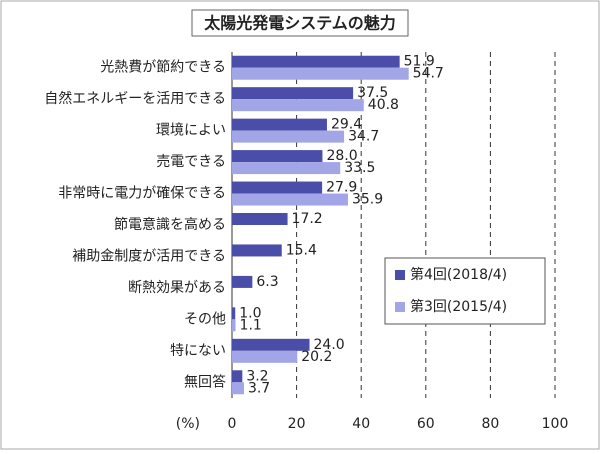 The image size is (600, 454). I want to click on value-label: 29.4, so click(346, 125).